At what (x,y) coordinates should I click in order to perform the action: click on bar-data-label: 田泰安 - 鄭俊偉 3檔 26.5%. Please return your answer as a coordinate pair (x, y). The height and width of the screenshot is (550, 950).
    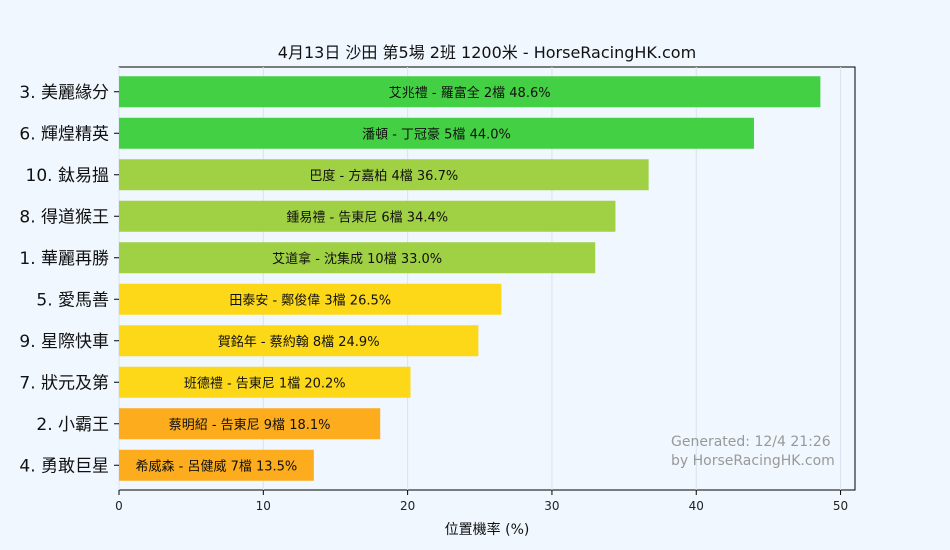
    Looking at the image, I should click on (310, 300).